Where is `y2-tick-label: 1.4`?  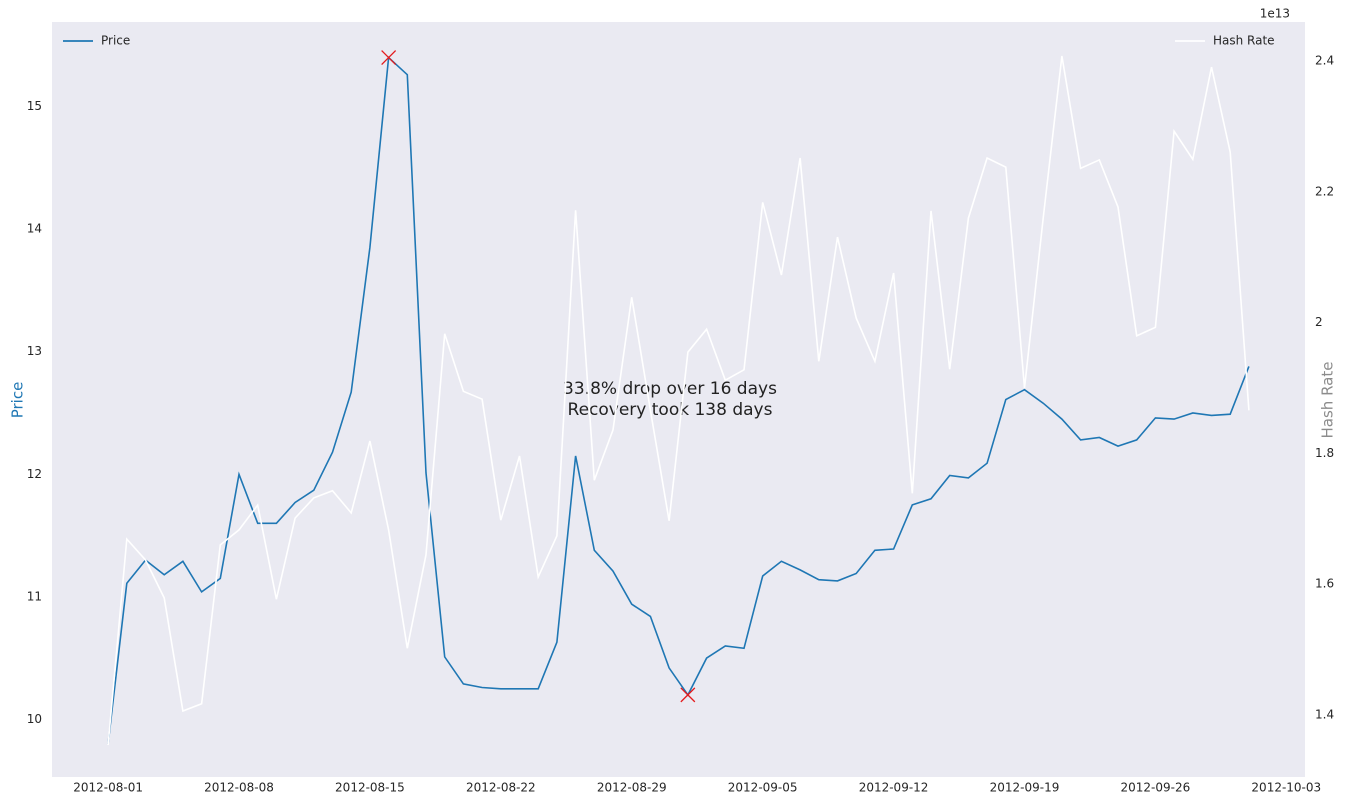
y2-tick-label: 1.4 is located at coordinates (1324, 714).